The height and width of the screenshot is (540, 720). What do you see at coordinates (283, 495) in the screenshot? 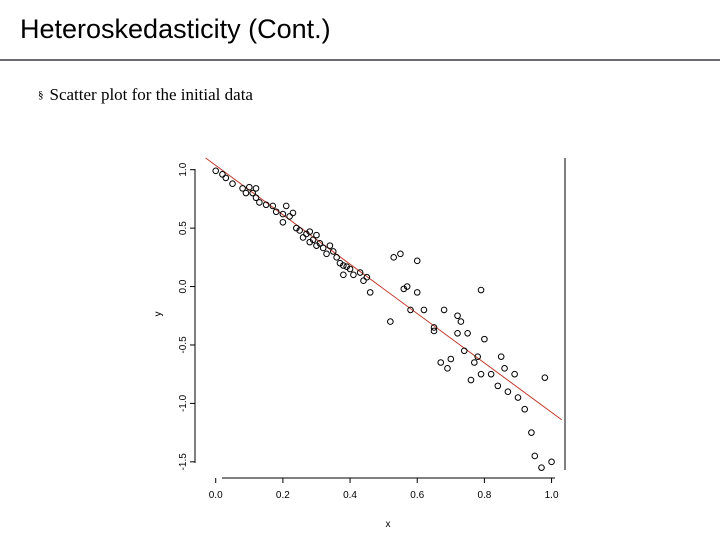
I see `x-tick-label: 0.2` at bounding box center [283, 495].